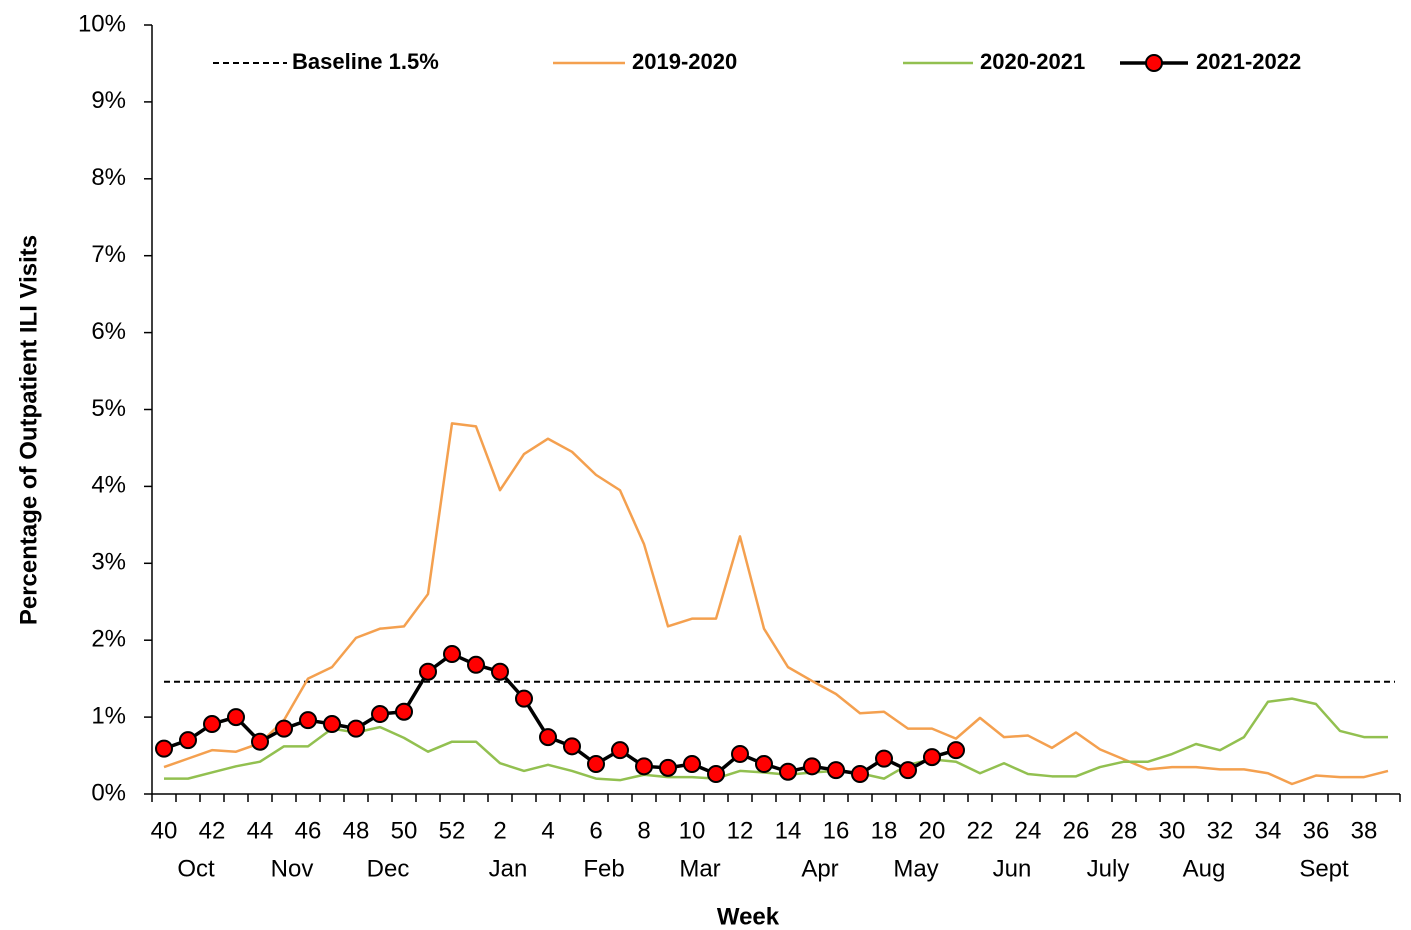  Describe the element at coordinates (108, 562) in the screenshot. I see `y-tick-label: 3%` at that location.